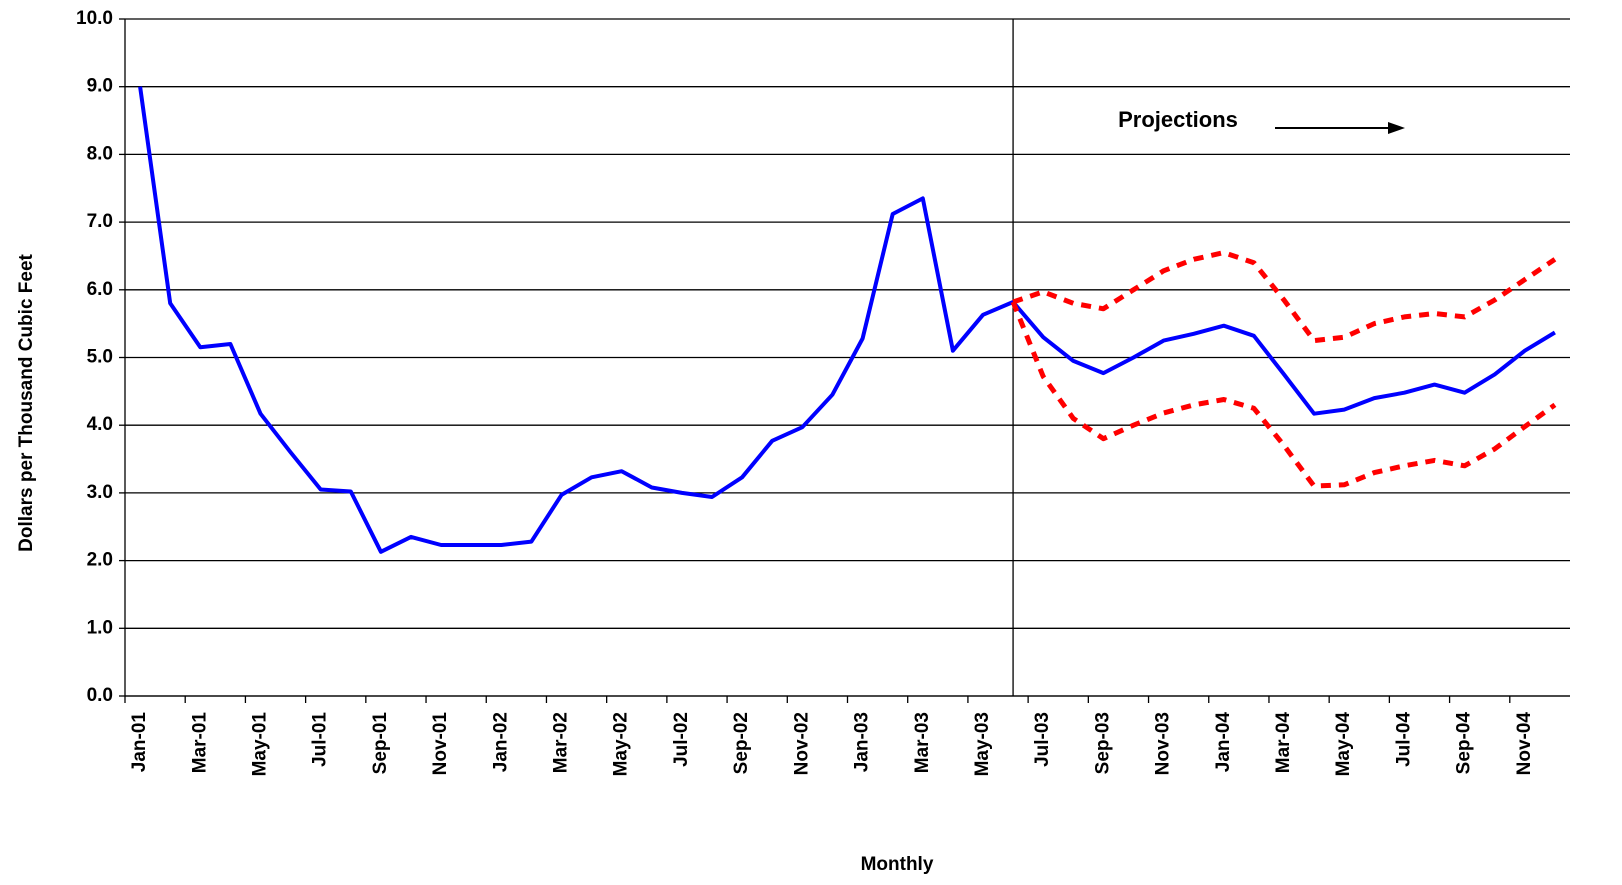  I want to click on x-tick-label: Mar-01, so click(199, 743).